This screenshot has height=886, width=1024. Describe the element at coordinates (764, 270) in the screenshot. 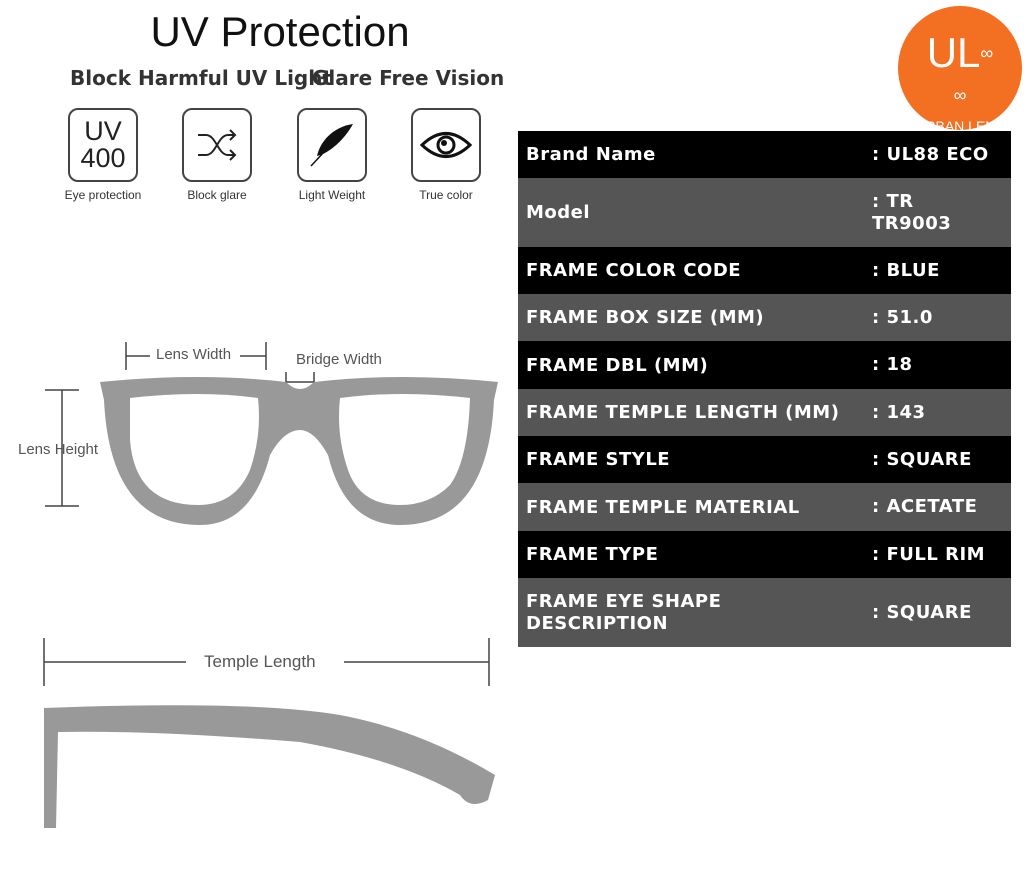

I see `spec-row: FRAME COLOR CODE: BLUE` at that location.